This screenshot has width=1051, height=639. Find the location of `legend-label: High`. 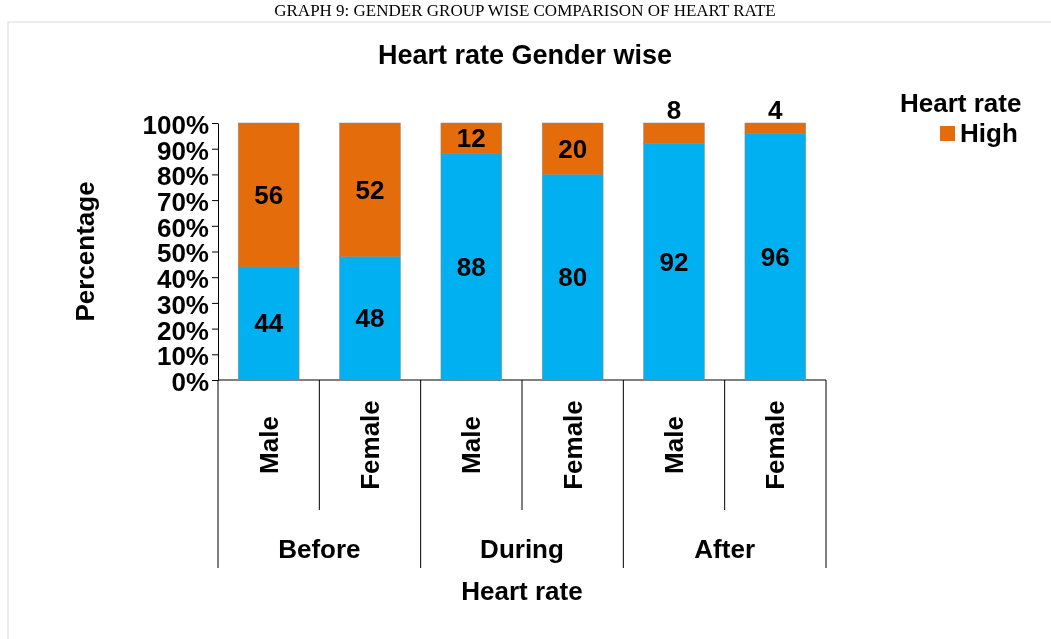

legend-label: High is located at coordinates (989, 133).